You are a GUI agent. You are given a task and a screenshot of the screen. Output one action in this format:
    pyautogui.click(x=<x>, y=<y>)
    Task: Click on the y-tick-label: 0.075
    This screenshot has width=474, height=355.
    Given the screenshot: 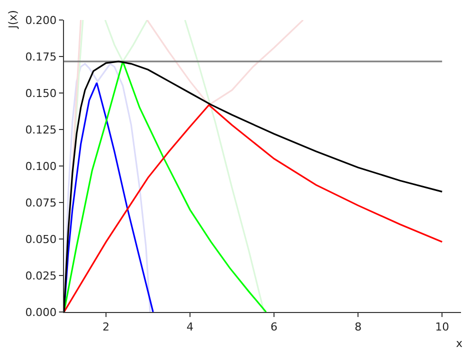 What is the action you would take?
    pyautogui.click(x=41, y=203)
    